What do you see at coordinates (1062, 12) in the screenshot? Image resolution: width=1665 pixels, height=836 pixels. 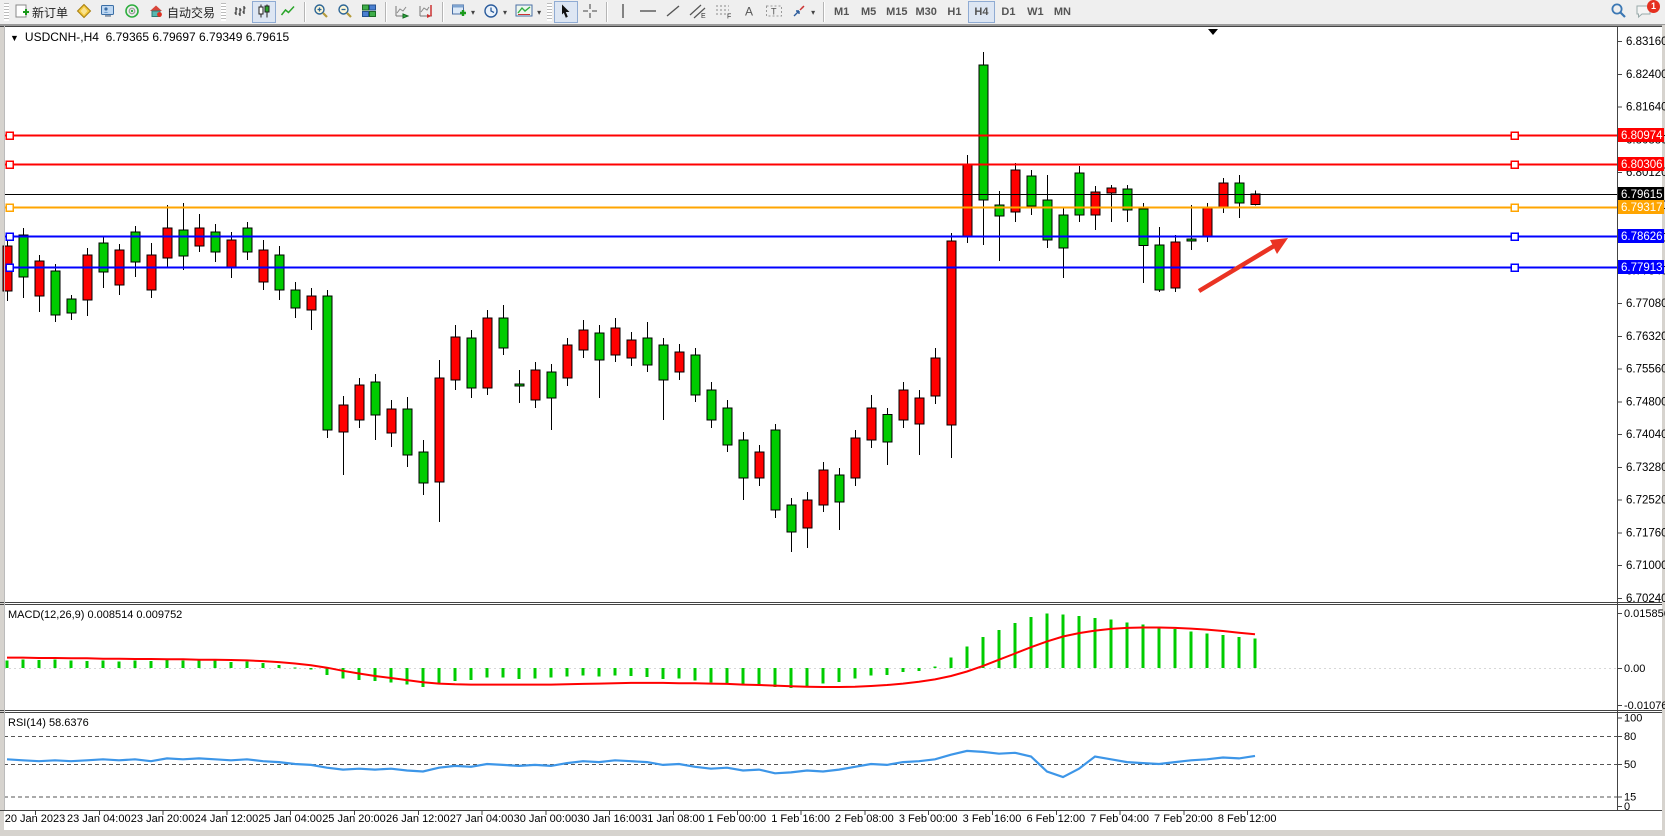 I see `timeframe-mn-button: MN` at bounding box center [1062, 12].